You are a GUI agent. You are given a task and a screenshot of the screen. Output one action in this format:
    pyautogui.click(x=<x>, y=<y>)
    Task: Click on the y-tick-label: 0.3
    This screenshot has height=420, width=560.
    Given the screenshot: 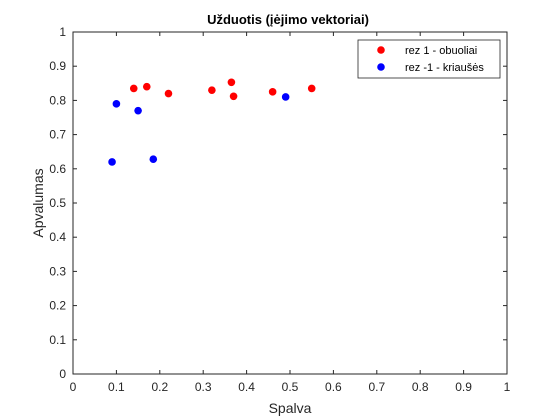 What is the action you would take?
    pyautogui.click(x=57, y=271)
    